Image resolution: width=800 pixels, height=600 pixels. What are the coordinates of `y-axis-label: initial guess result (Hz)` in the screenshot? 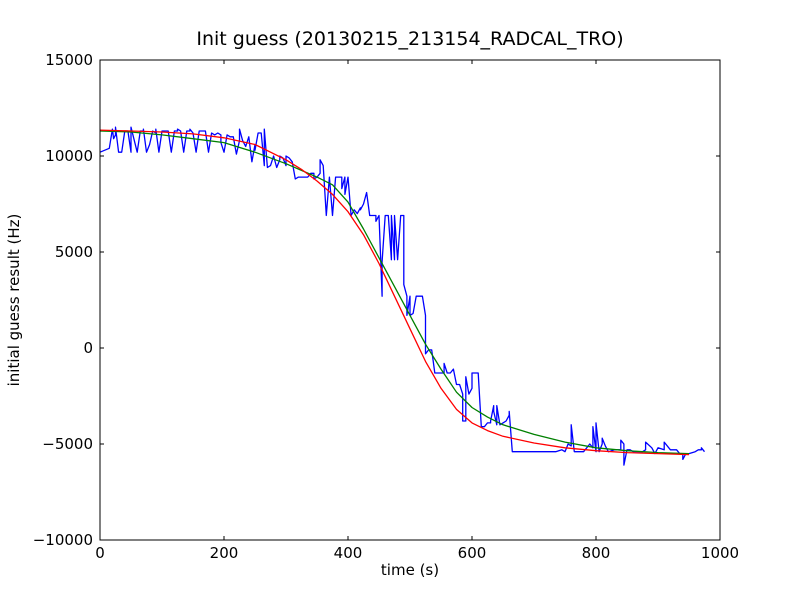 It's located at (14, 300).